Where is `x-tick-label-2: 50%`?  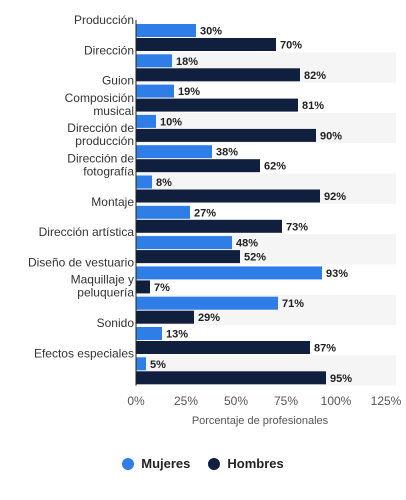 x-tick-label-2: 50% is located at coordinates (236, 401).